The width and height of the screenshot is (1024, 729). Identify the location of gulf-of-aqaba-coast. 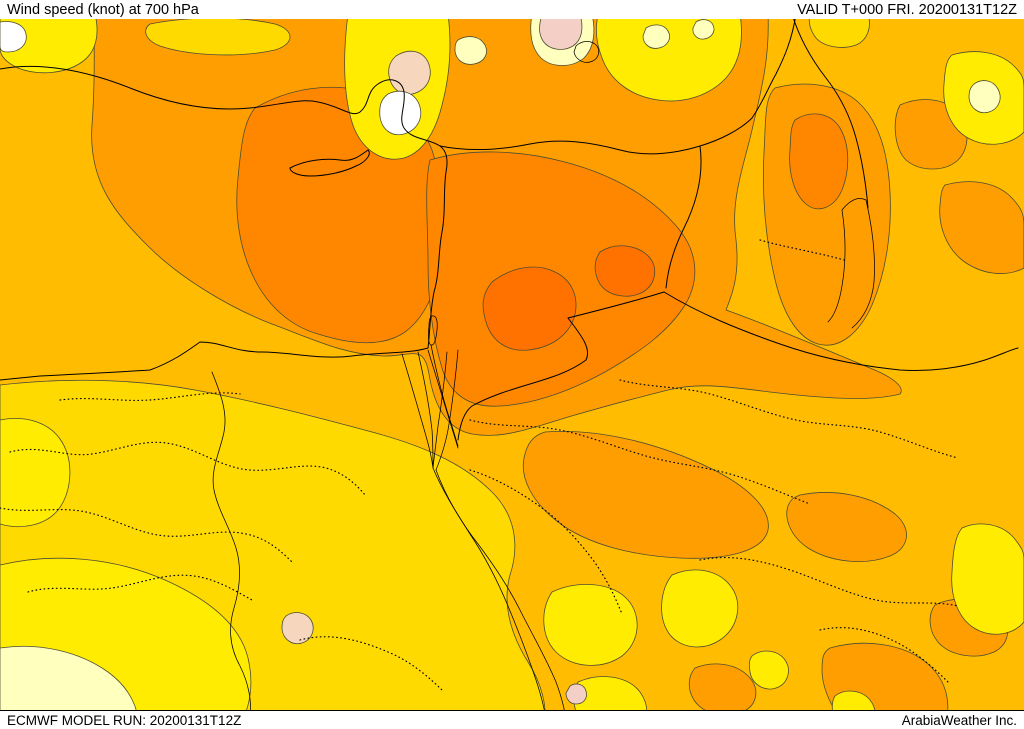
(445, 410).